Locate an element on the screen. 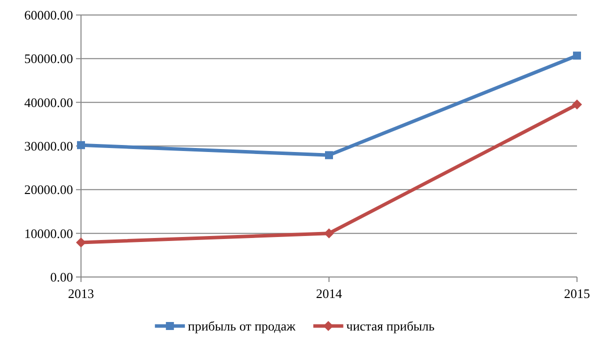 Image resolution: width=605 pixels, height=340 pixels. y-tick-label: 10000.00 is located at coordinates (48, 233).